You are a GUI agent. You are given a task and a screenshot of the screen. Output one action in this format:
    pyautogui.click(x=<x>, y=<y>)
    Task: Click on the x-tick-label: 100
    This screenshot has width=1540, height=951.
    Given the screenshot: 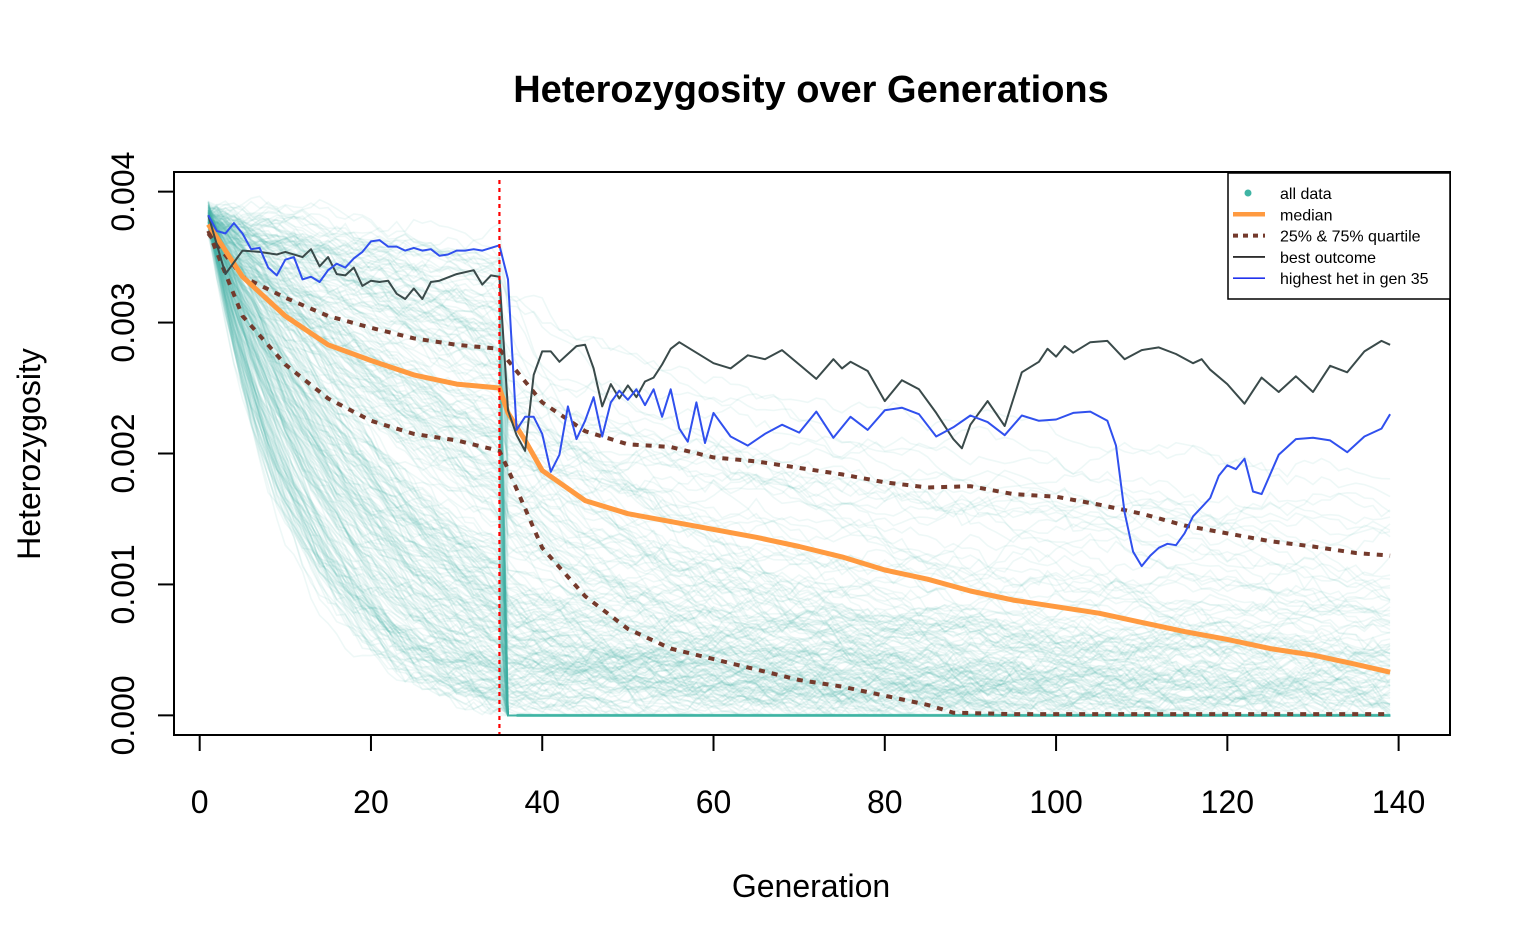 What is the action you would take?
    pyautogui.click(x=1055, y=802)
    